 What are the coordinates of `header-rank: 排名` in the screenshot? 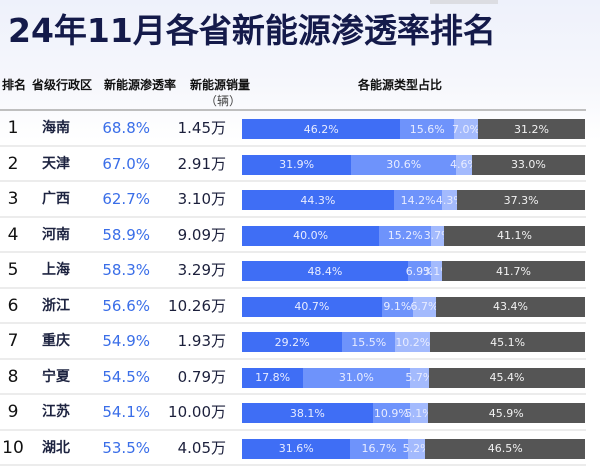 It's located at (14, 85).